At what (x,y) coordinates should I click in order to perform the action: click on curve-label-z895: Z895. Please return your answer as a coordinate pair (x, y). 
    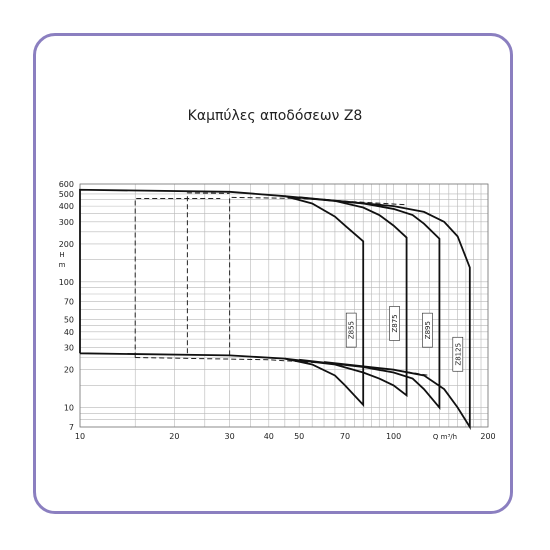
    Looking at the image, I should click on (428, 330).